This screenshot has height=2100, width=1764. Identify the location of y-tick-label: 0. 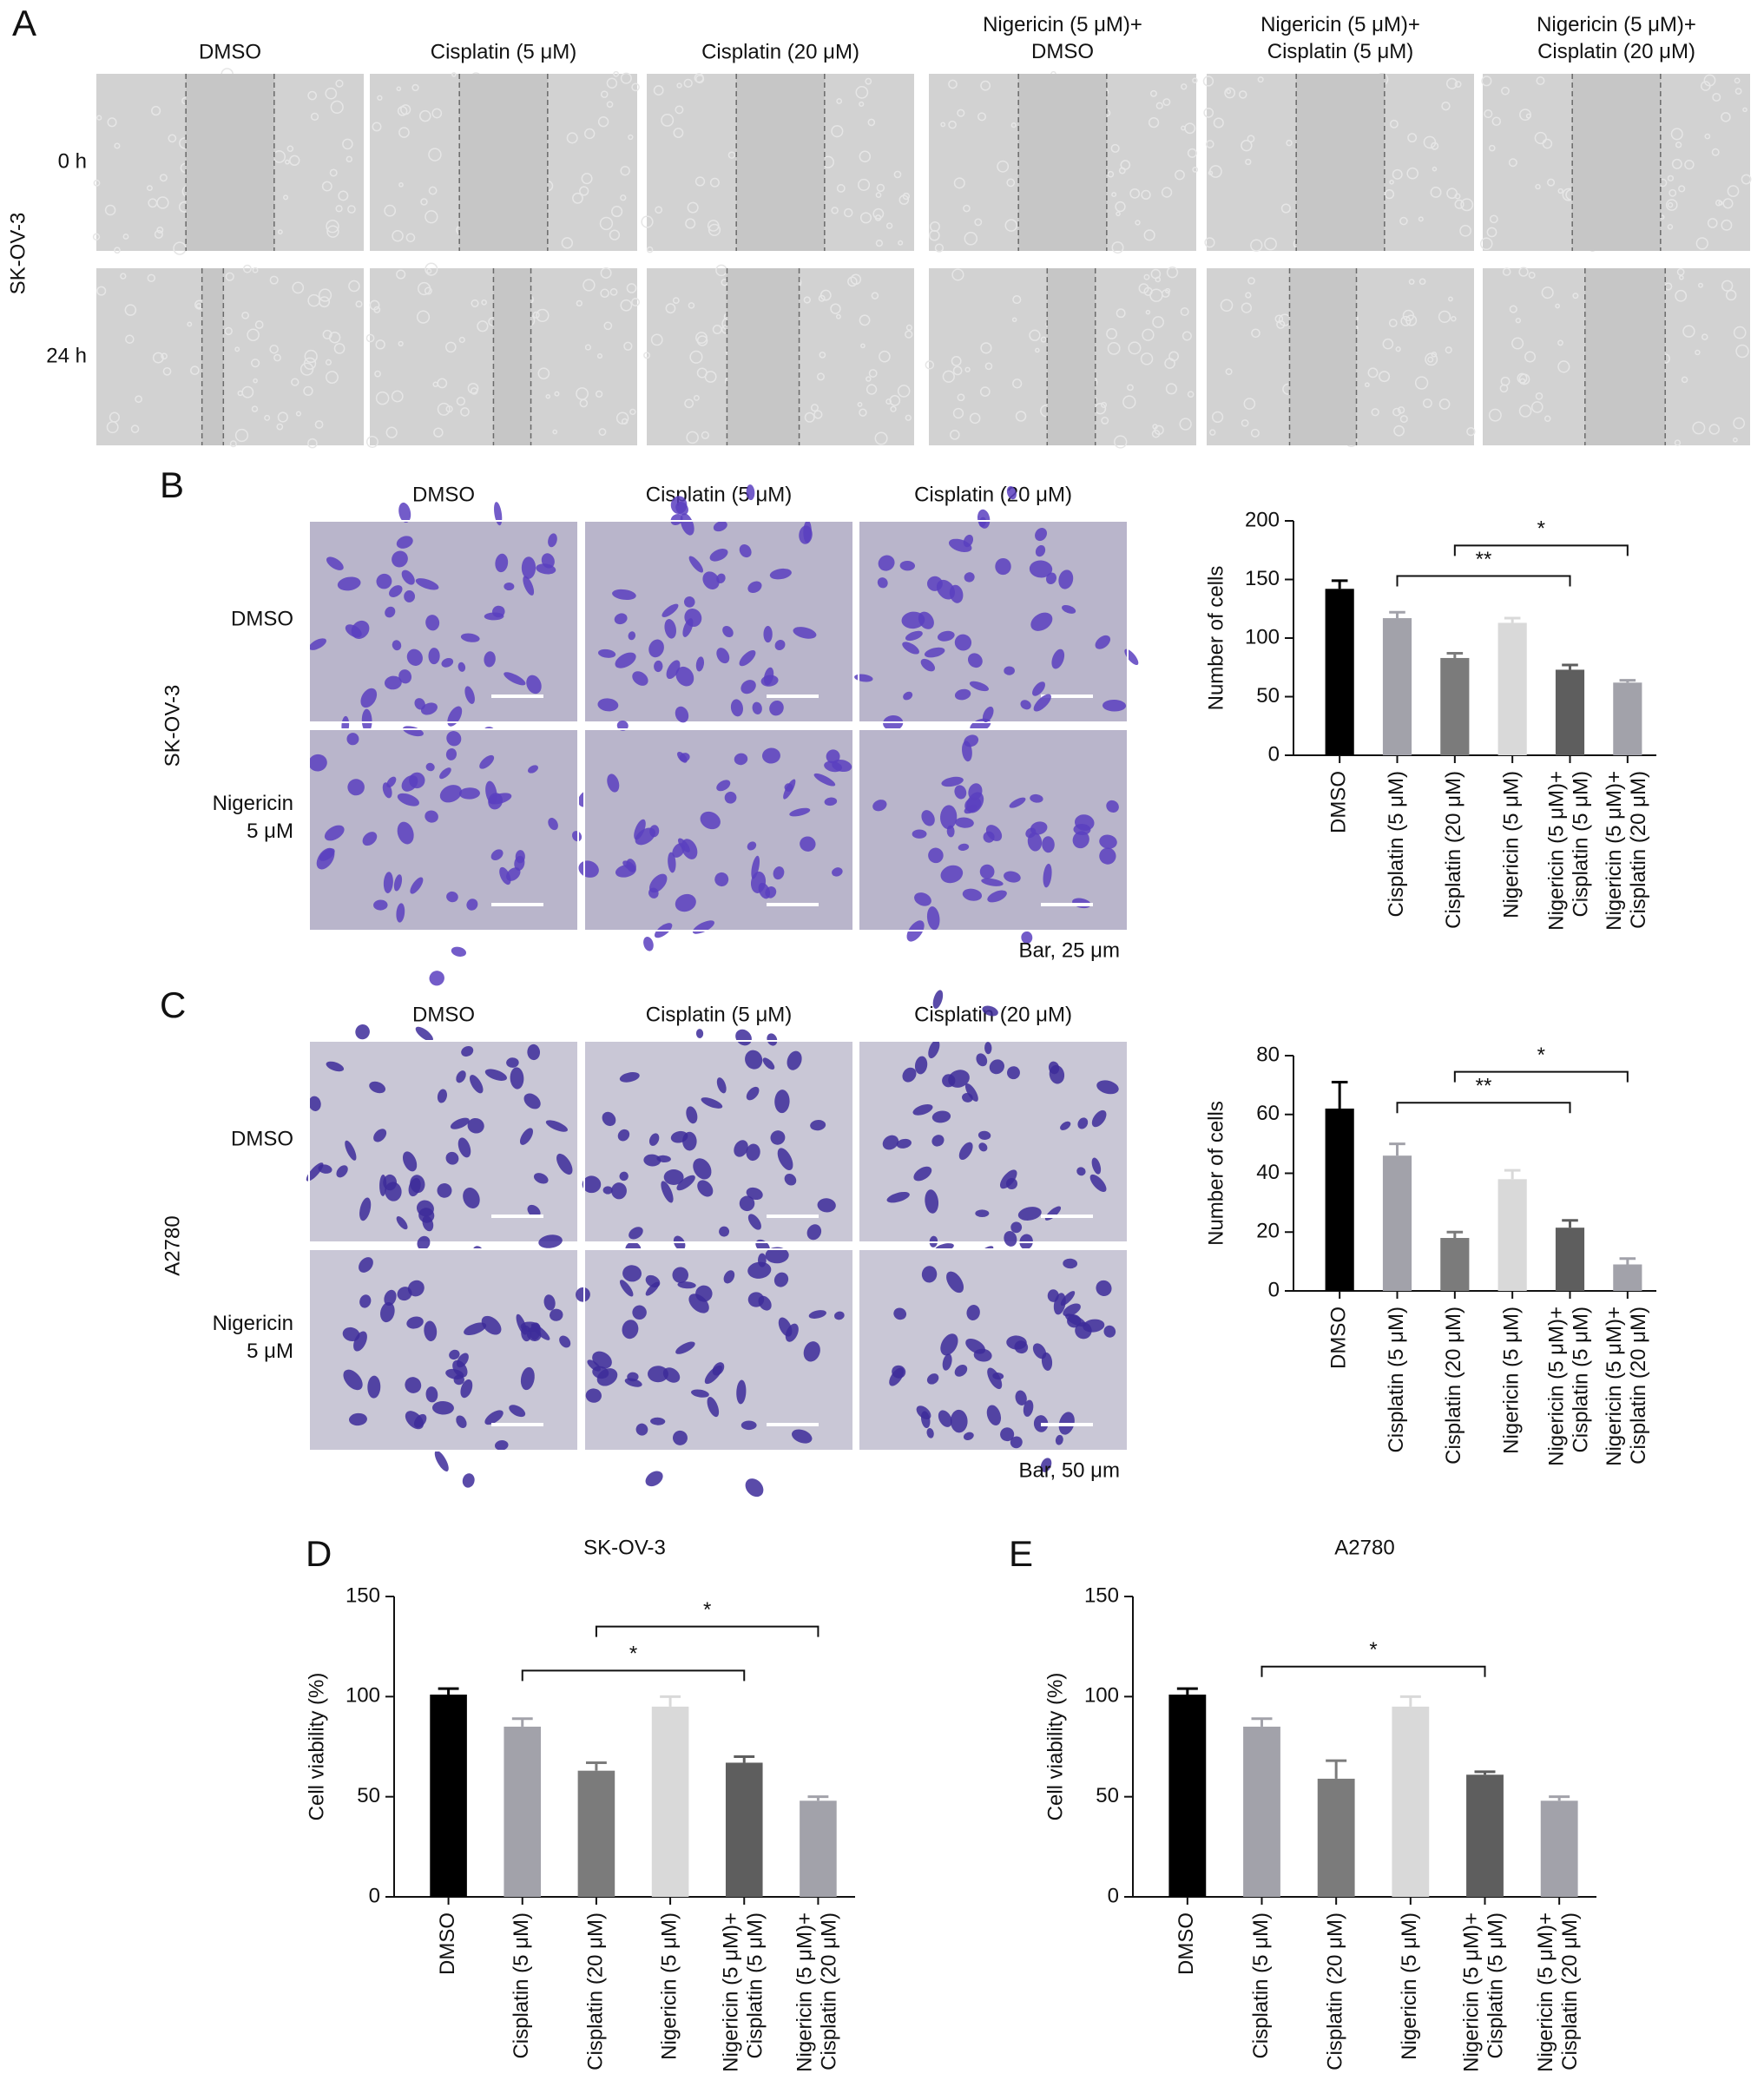
(1274, 754).